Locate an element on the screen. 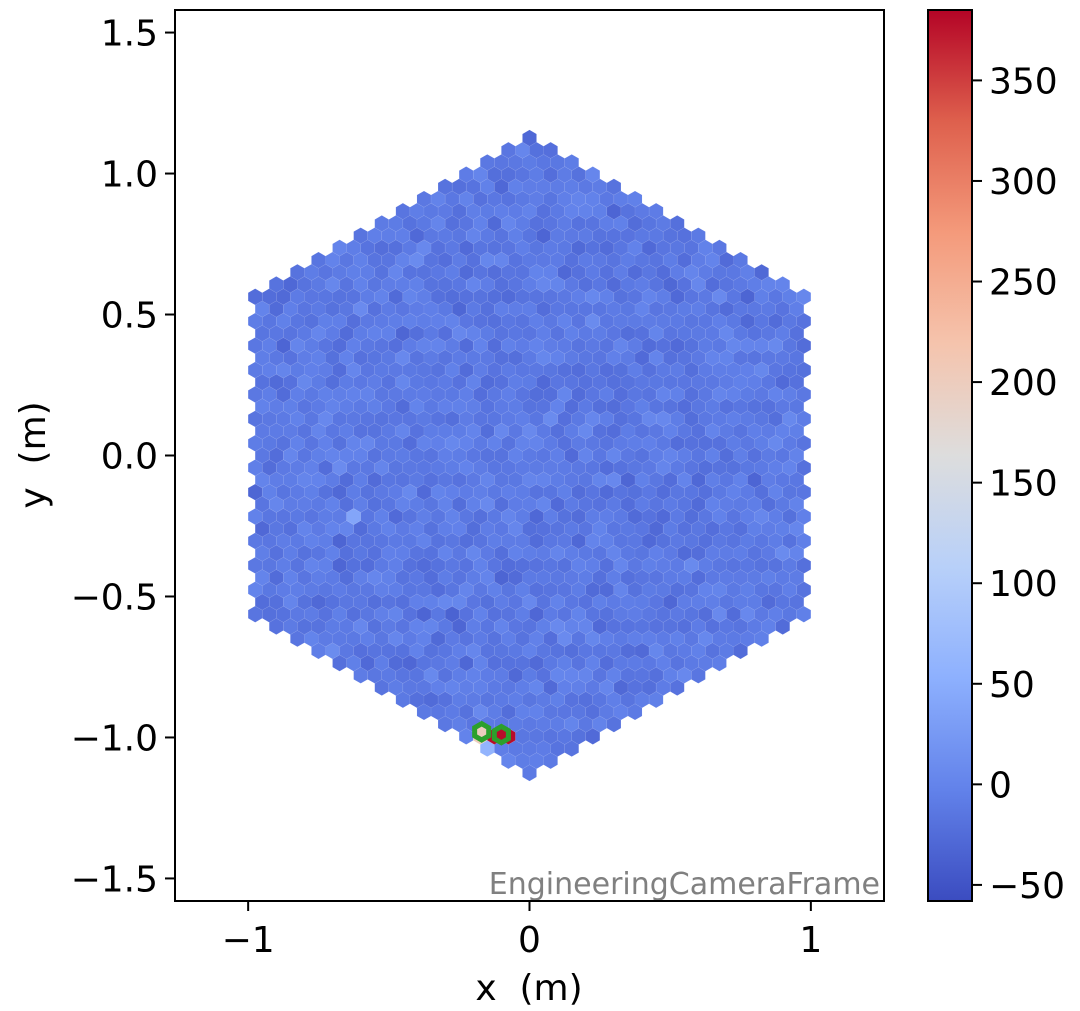 This screenshot has width=1080, height=1011. colorbar-tick-label: 50 is located at coordinates (1012, 685).